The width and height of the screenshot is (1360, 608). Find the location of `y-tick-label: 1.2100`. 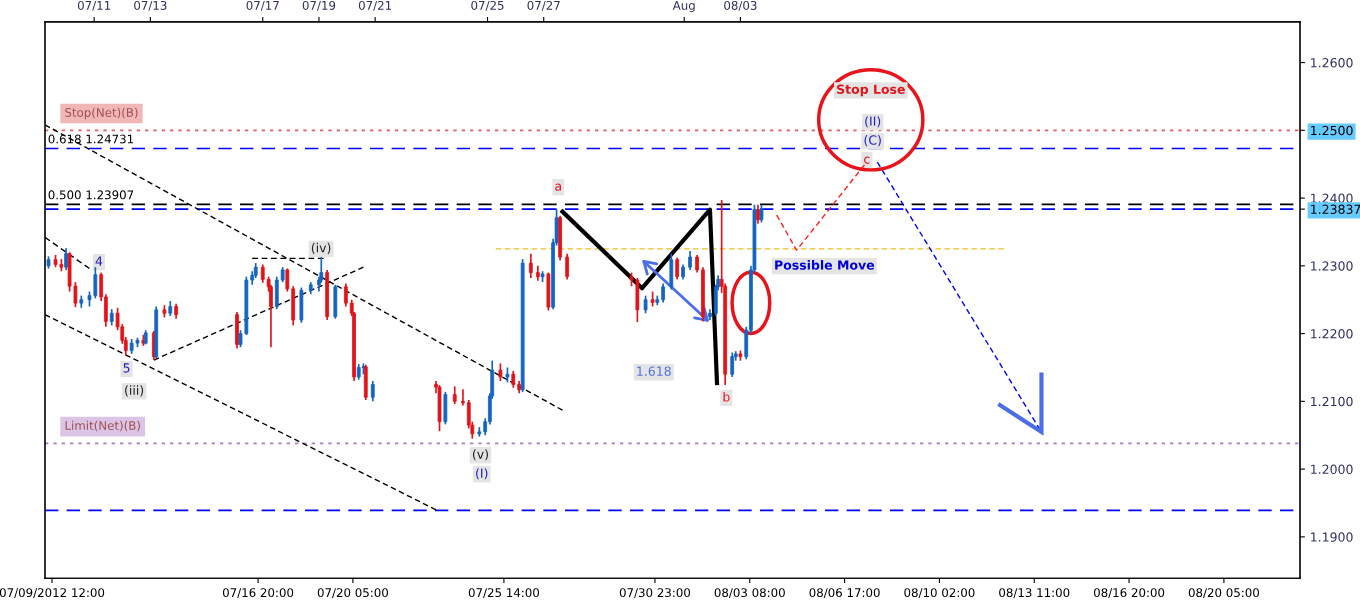

y-tick-label: 1.2100 is located at coordinates (1332, 401).